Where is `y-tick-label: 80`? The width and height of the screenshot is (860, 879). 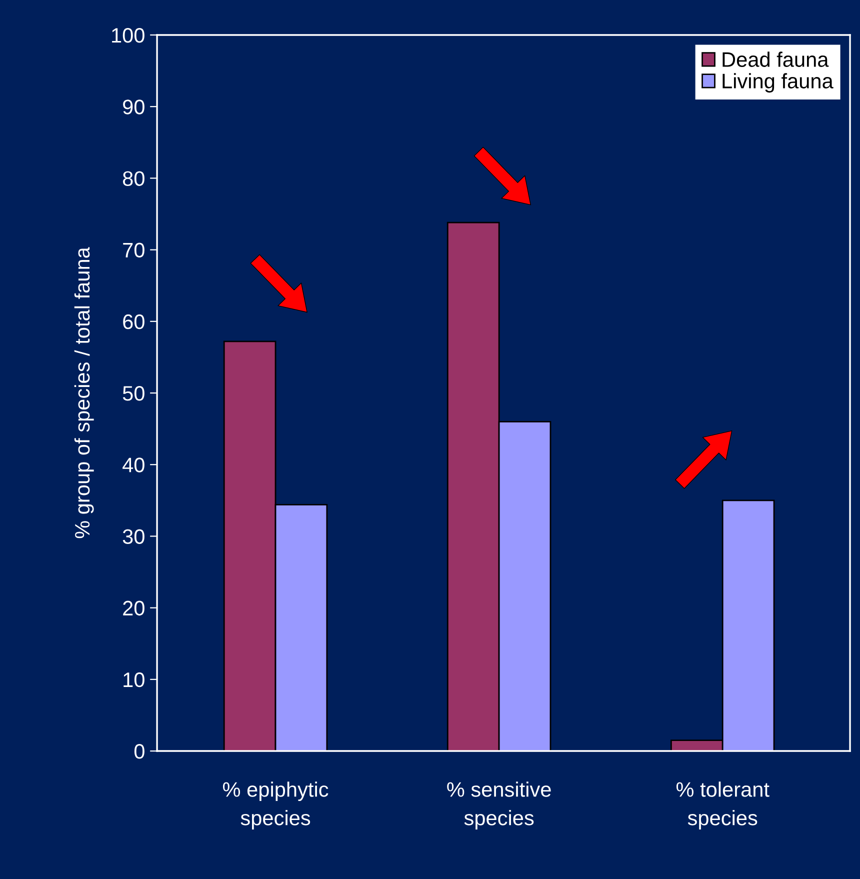
y-tick-label: 80 is located at coordinates (133, 178).